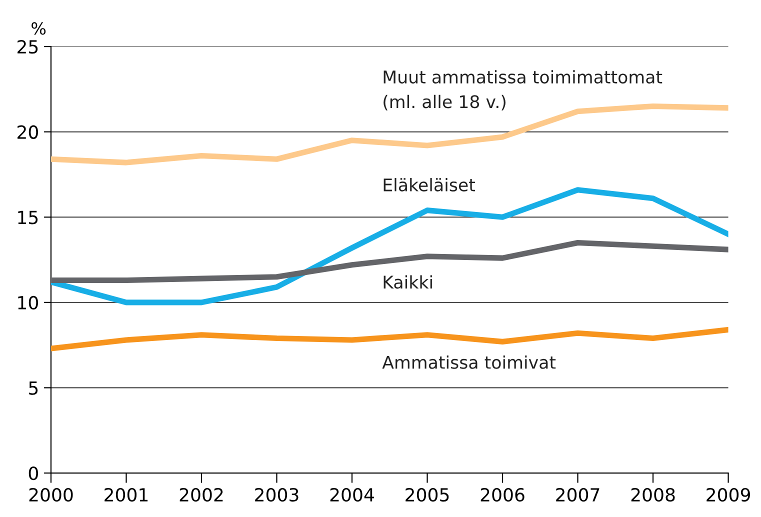  I want to click on x-tick-label: 2005, so click(427, 495).